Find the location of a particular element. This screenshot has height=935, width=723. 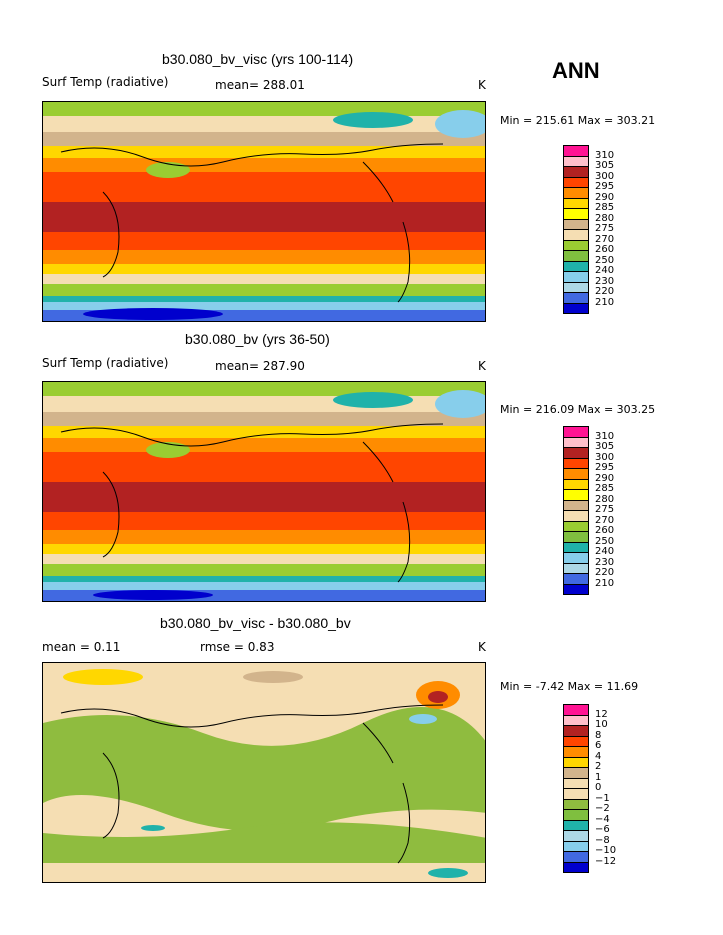

panel2-title: b30.080_bv (yrs 36-50) is located at coordinates (257, 339).